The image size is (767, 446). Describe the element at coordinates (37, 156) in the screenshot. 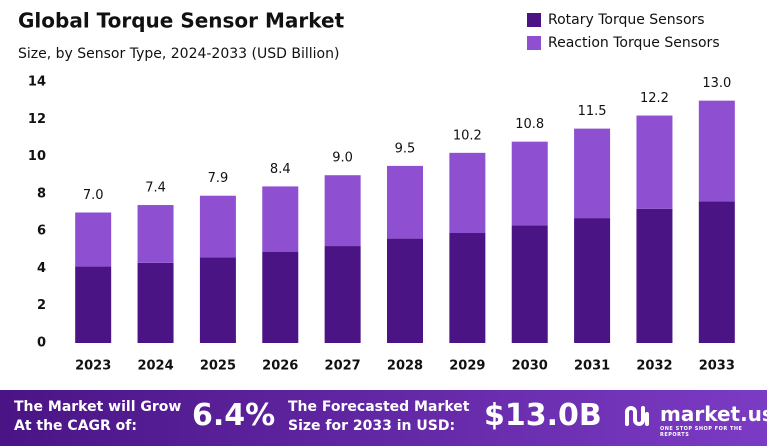

I see `y-tick-label: 10` at that location.